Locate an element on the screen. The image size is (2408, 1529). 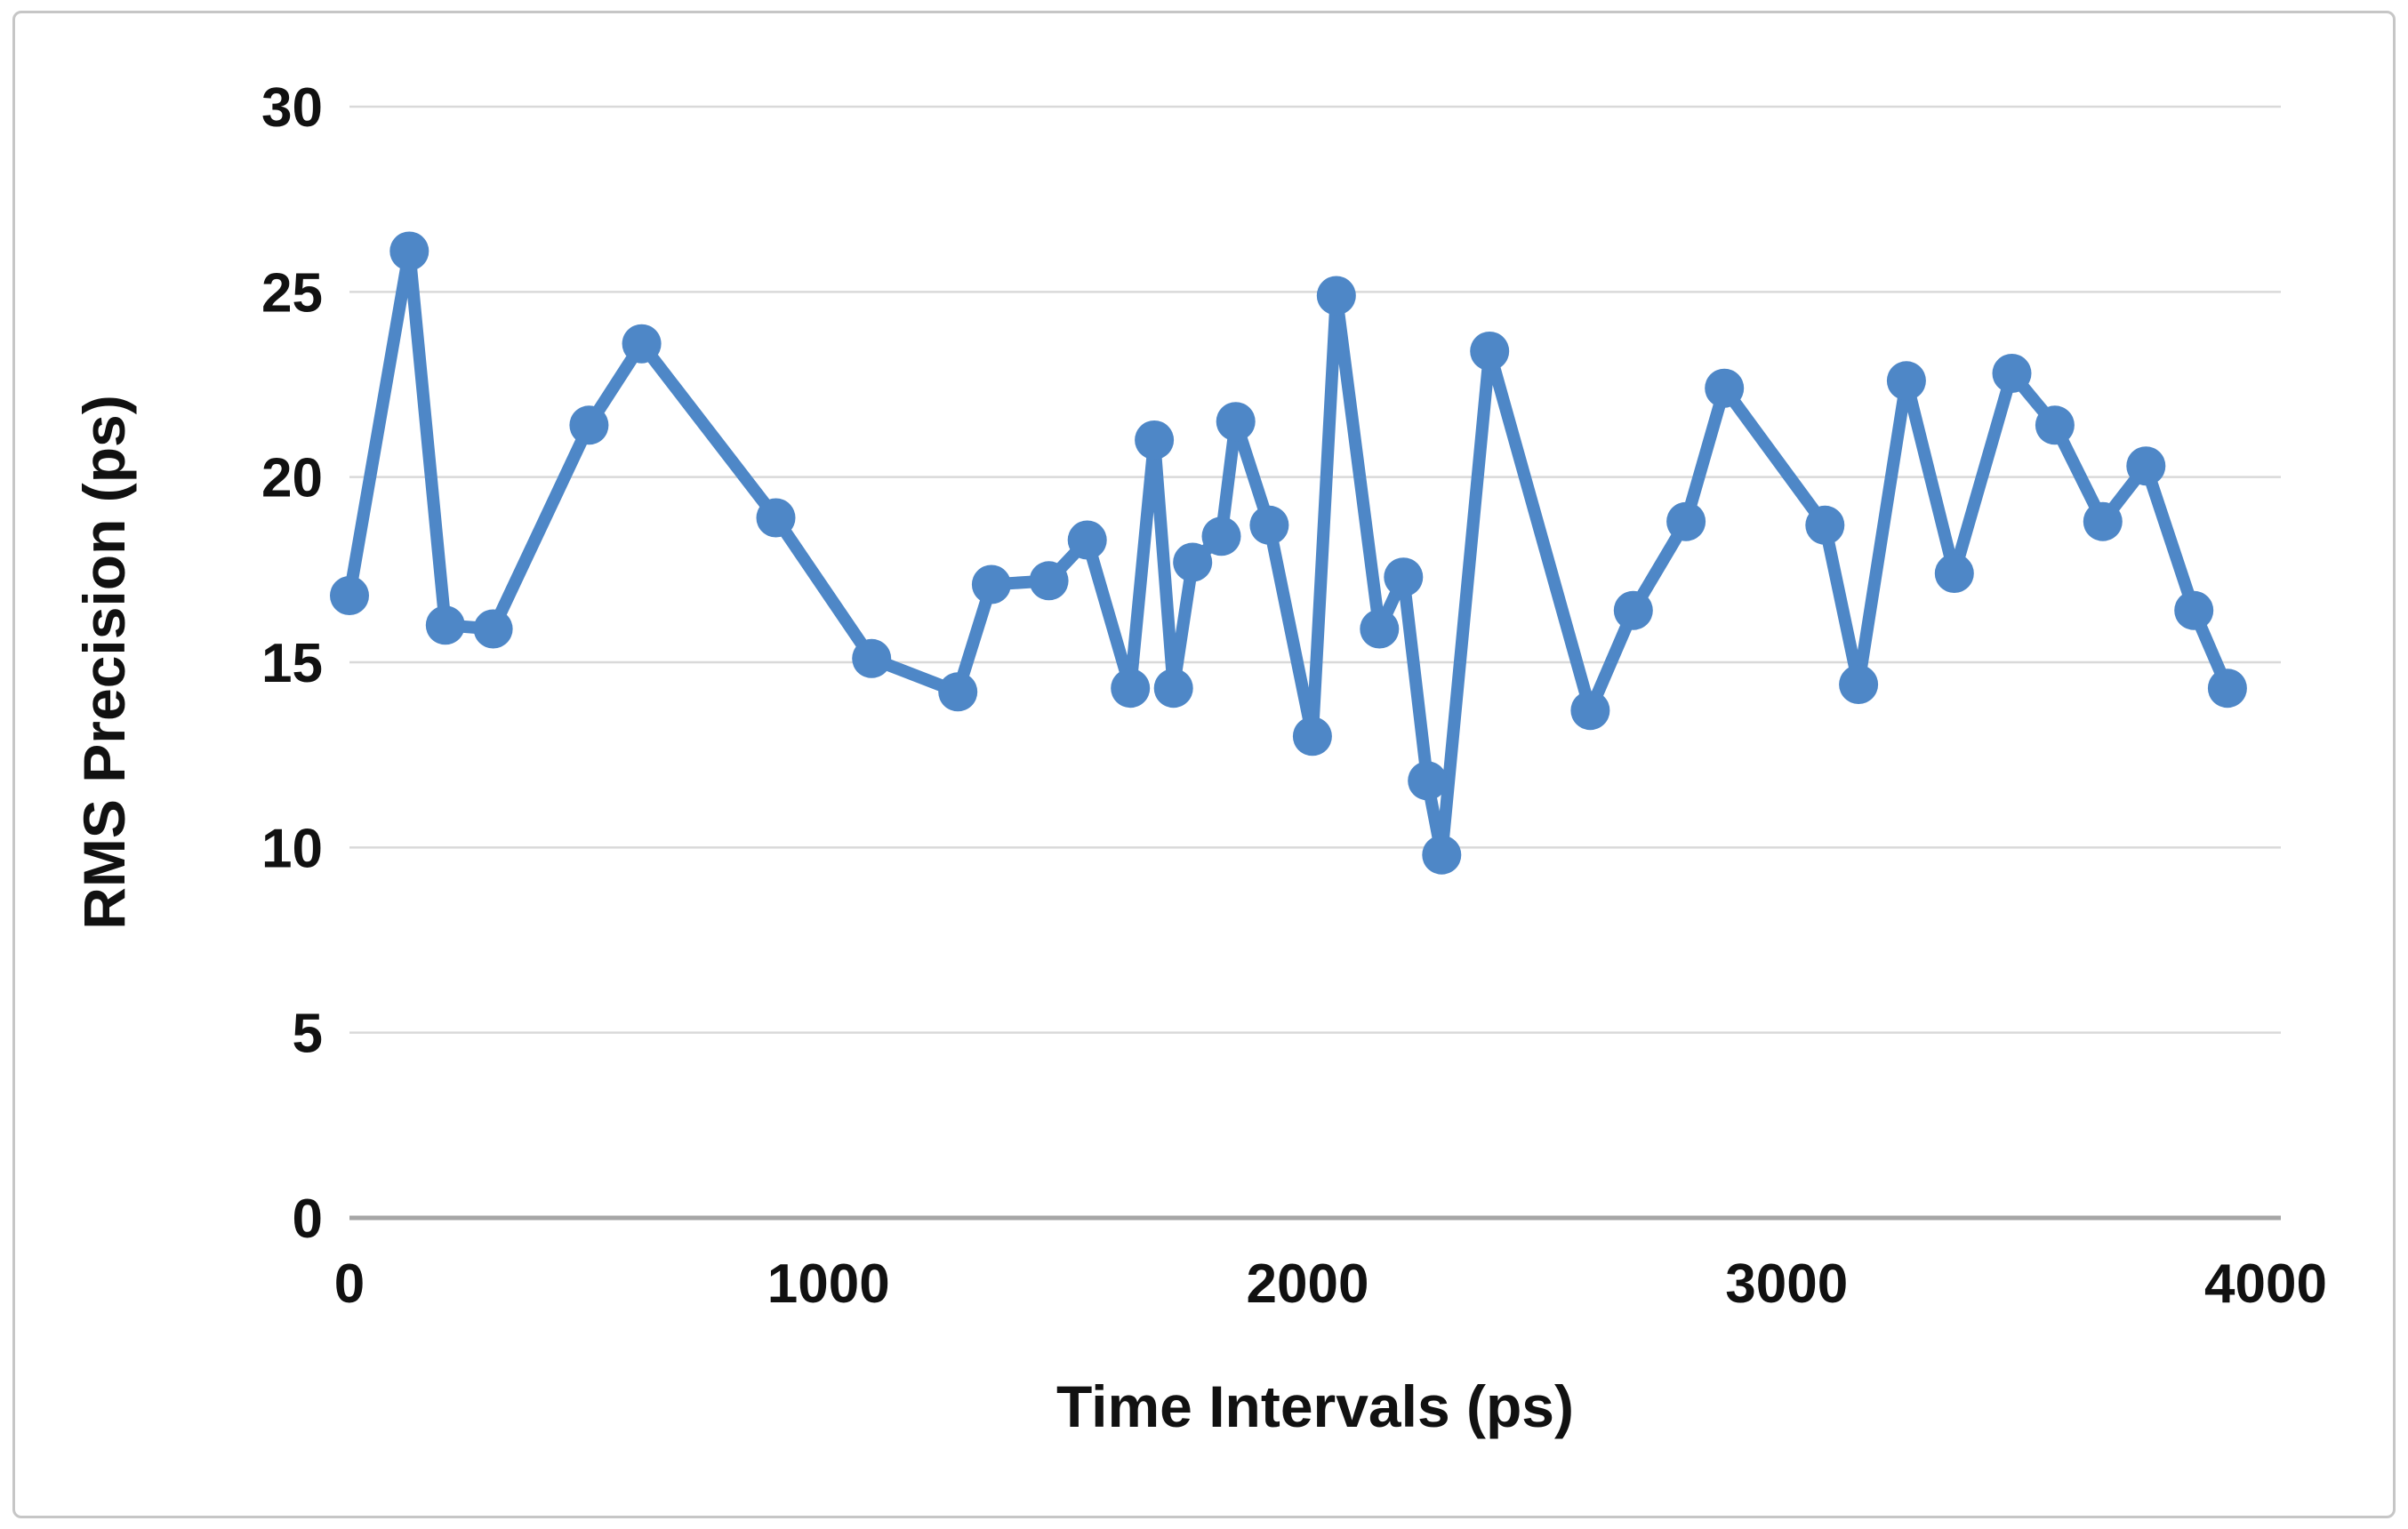
x-axis-tick-labels: 0 1000 2000 3000 4000 is located at coordinates (1331, 1284).